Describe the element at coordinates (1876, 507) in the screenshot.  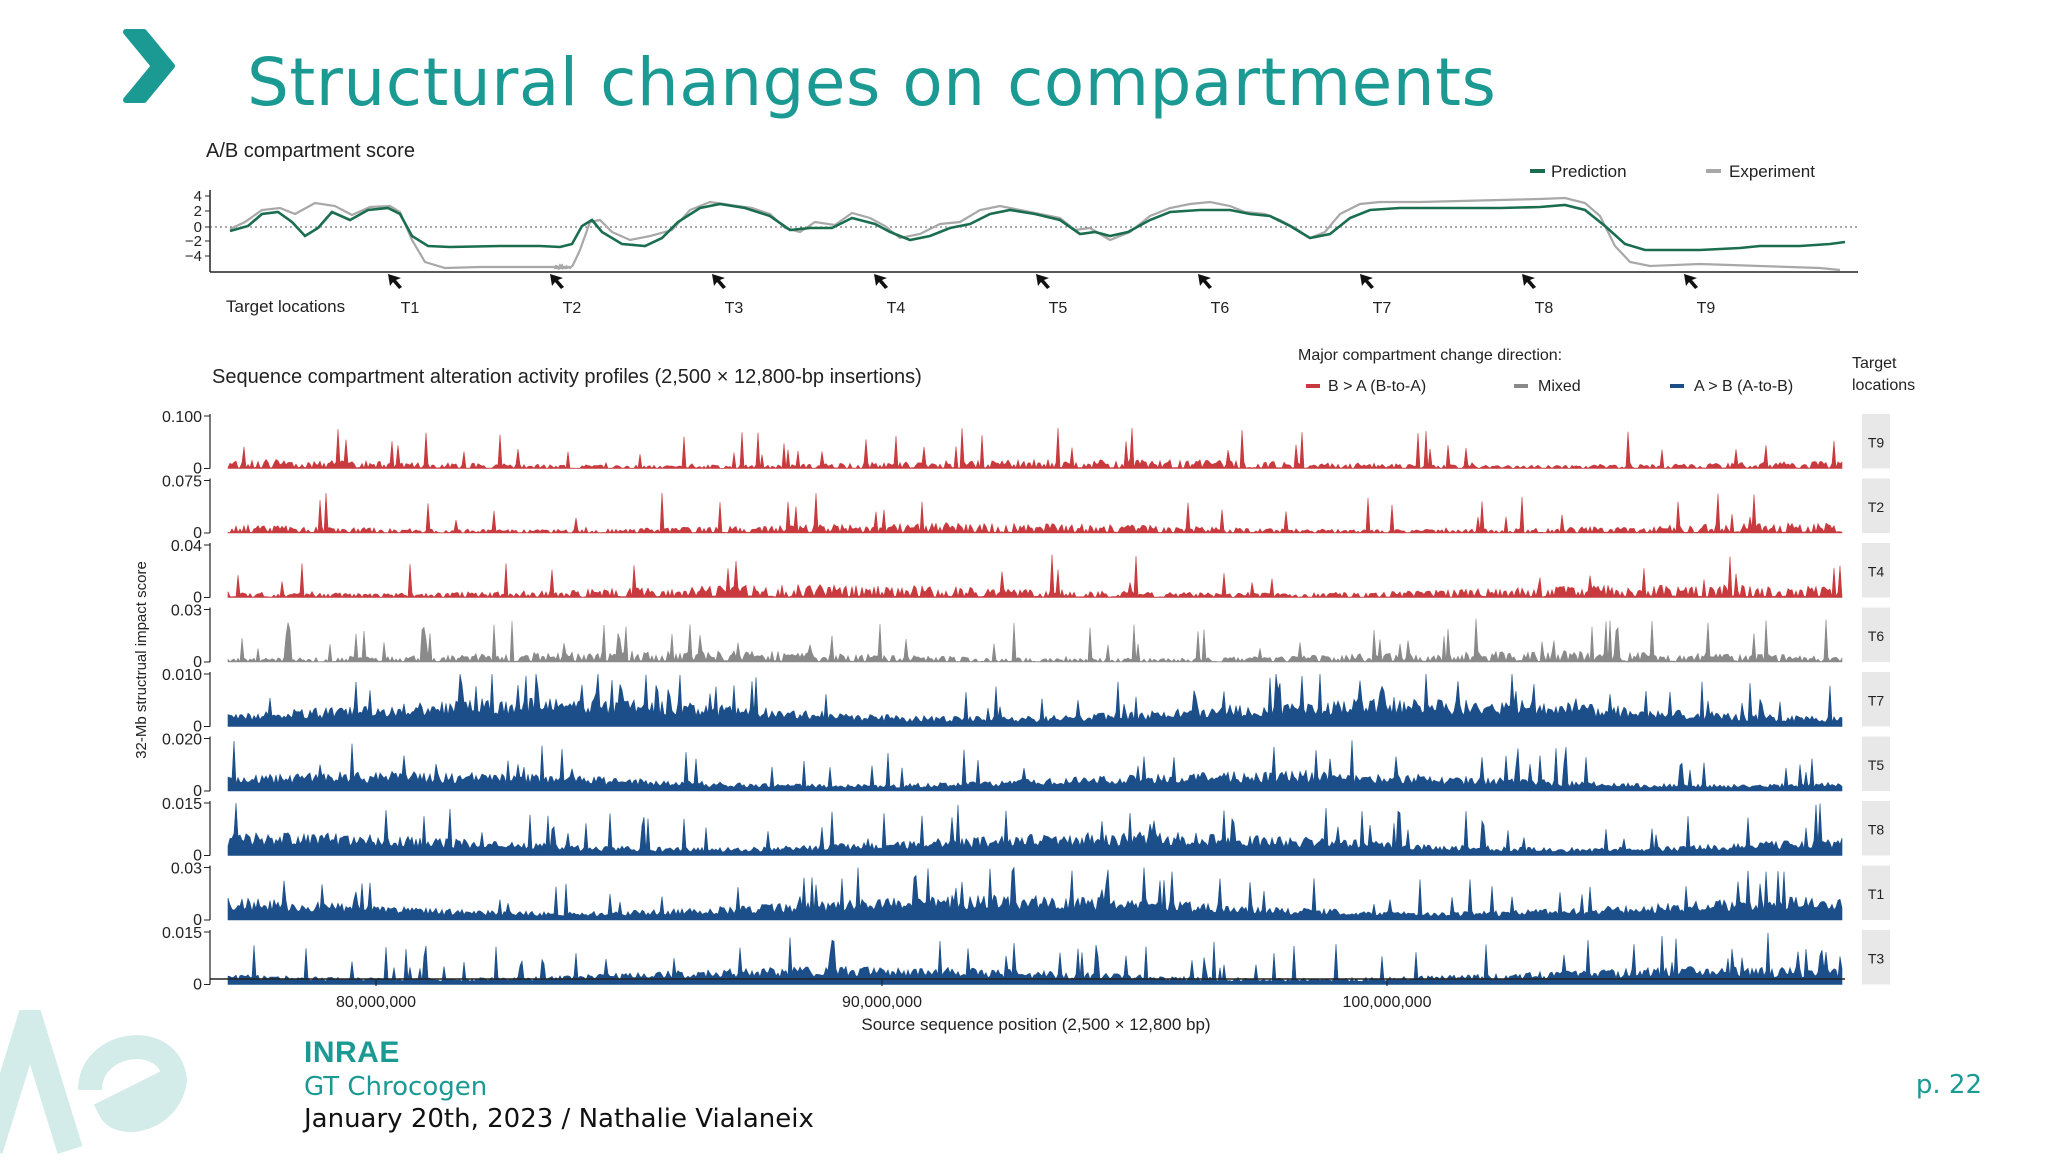
I see `strip-label: T2` at that location.